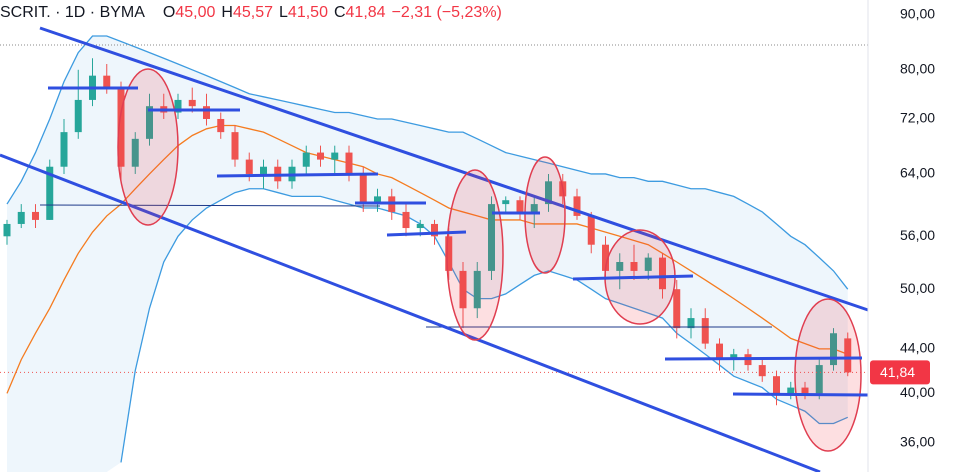 The width and height of the screenshot is (957, 472). I want to click on y-tick-label: 90,00, so click(917, 14).